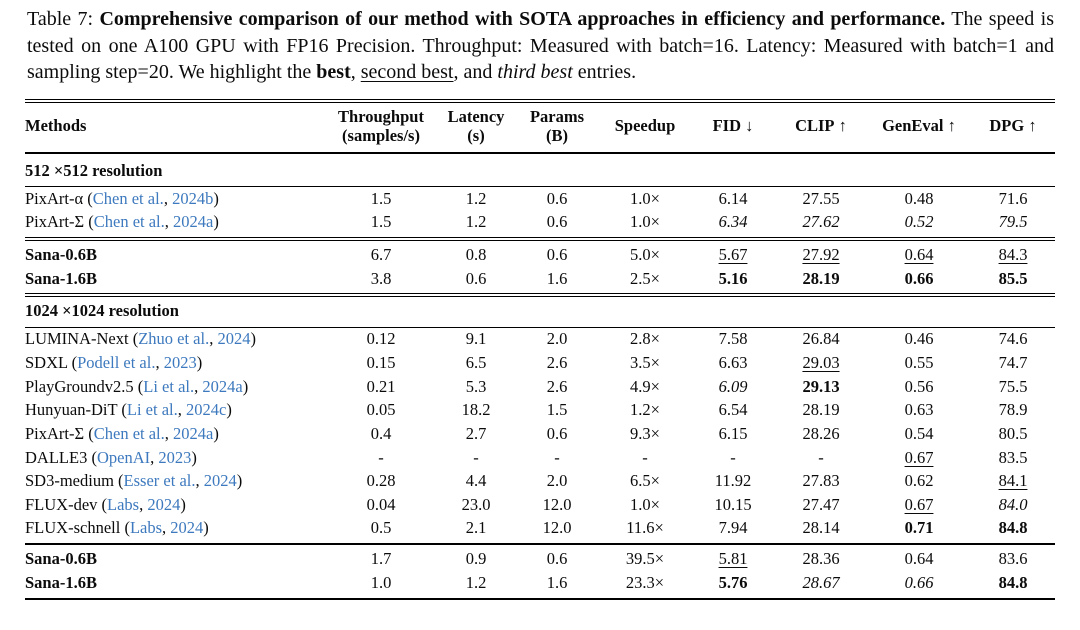 The image size is (1080, 630). I want to click on cell-clip: 27.83, so click(821, 481).